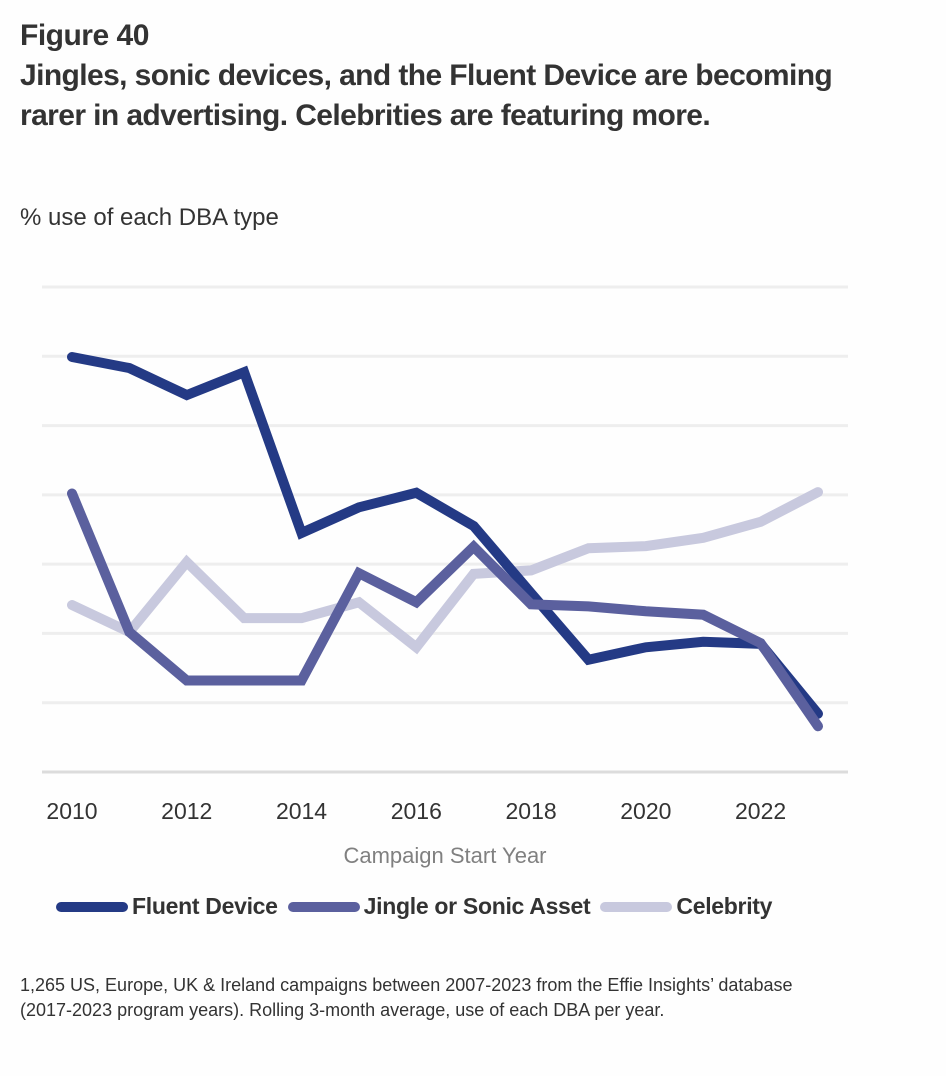 The image size is (946, 1076). I want to click on legend-swatch-fluent-device, so click(92, 906).